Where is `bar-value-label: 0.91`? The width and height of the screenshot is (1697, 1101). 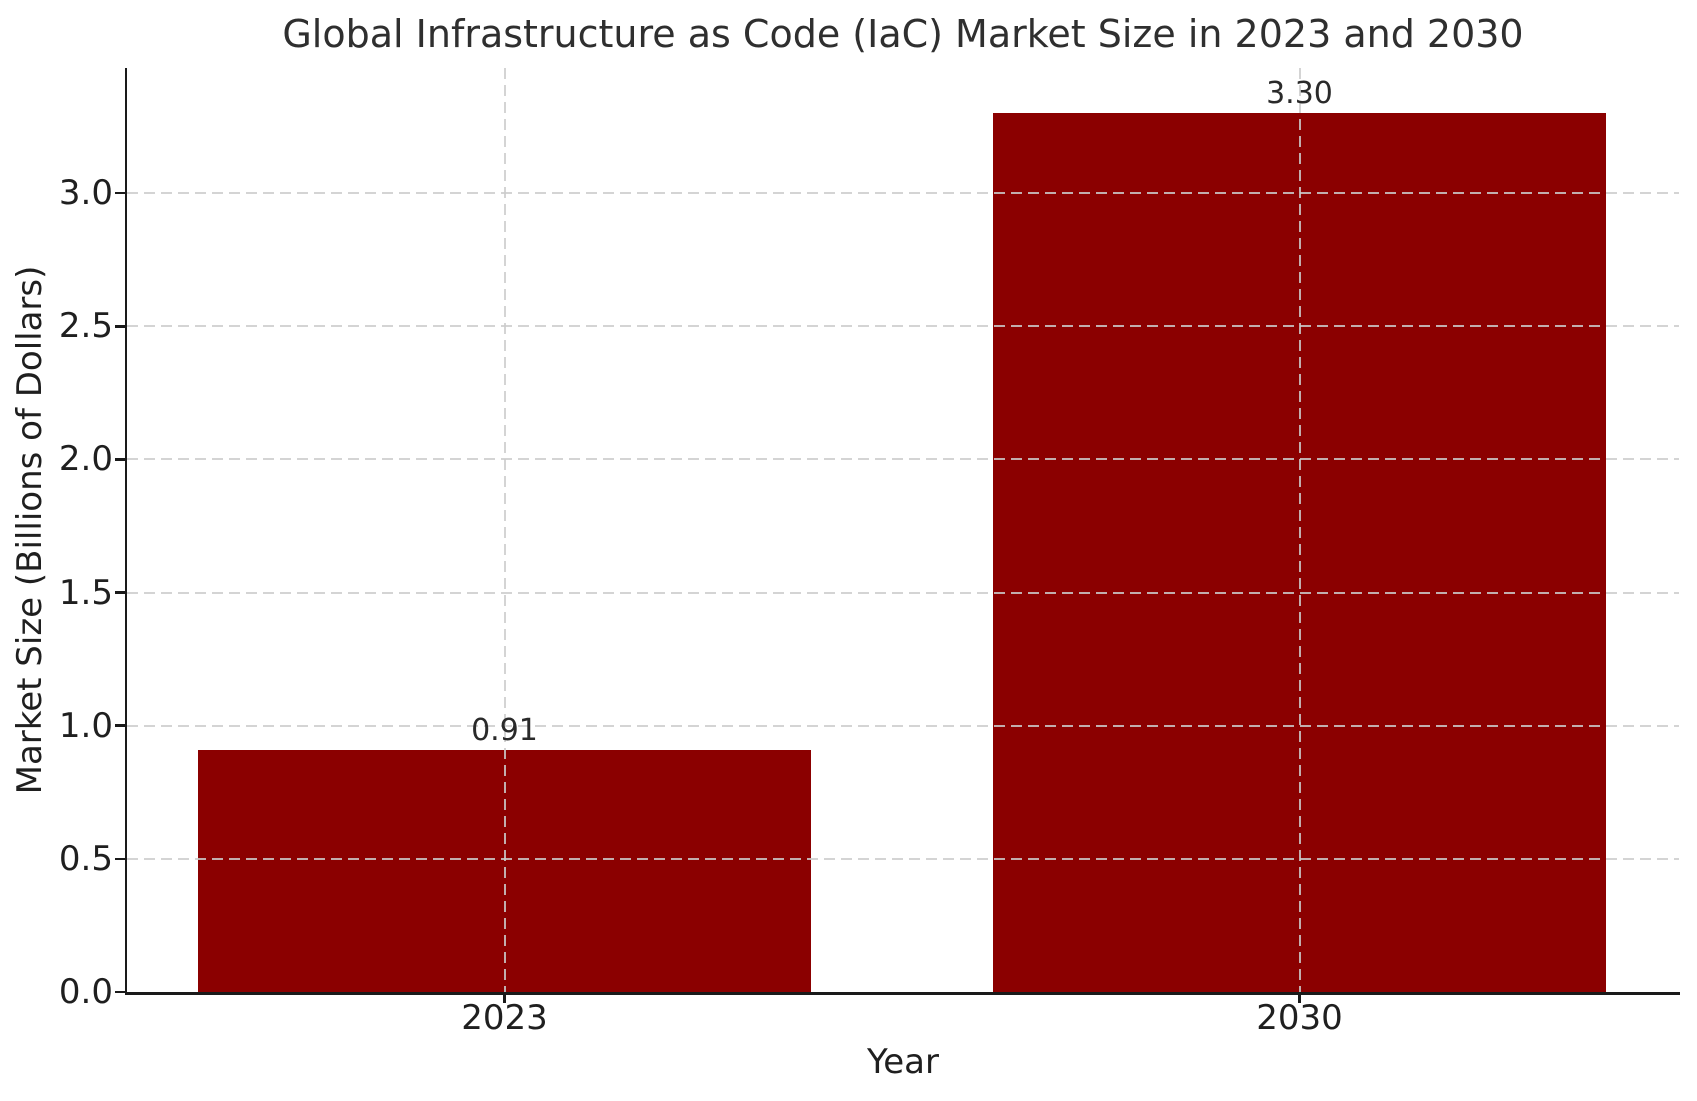 bar-value-label: 0.91 is located at coordinates (504, 730).